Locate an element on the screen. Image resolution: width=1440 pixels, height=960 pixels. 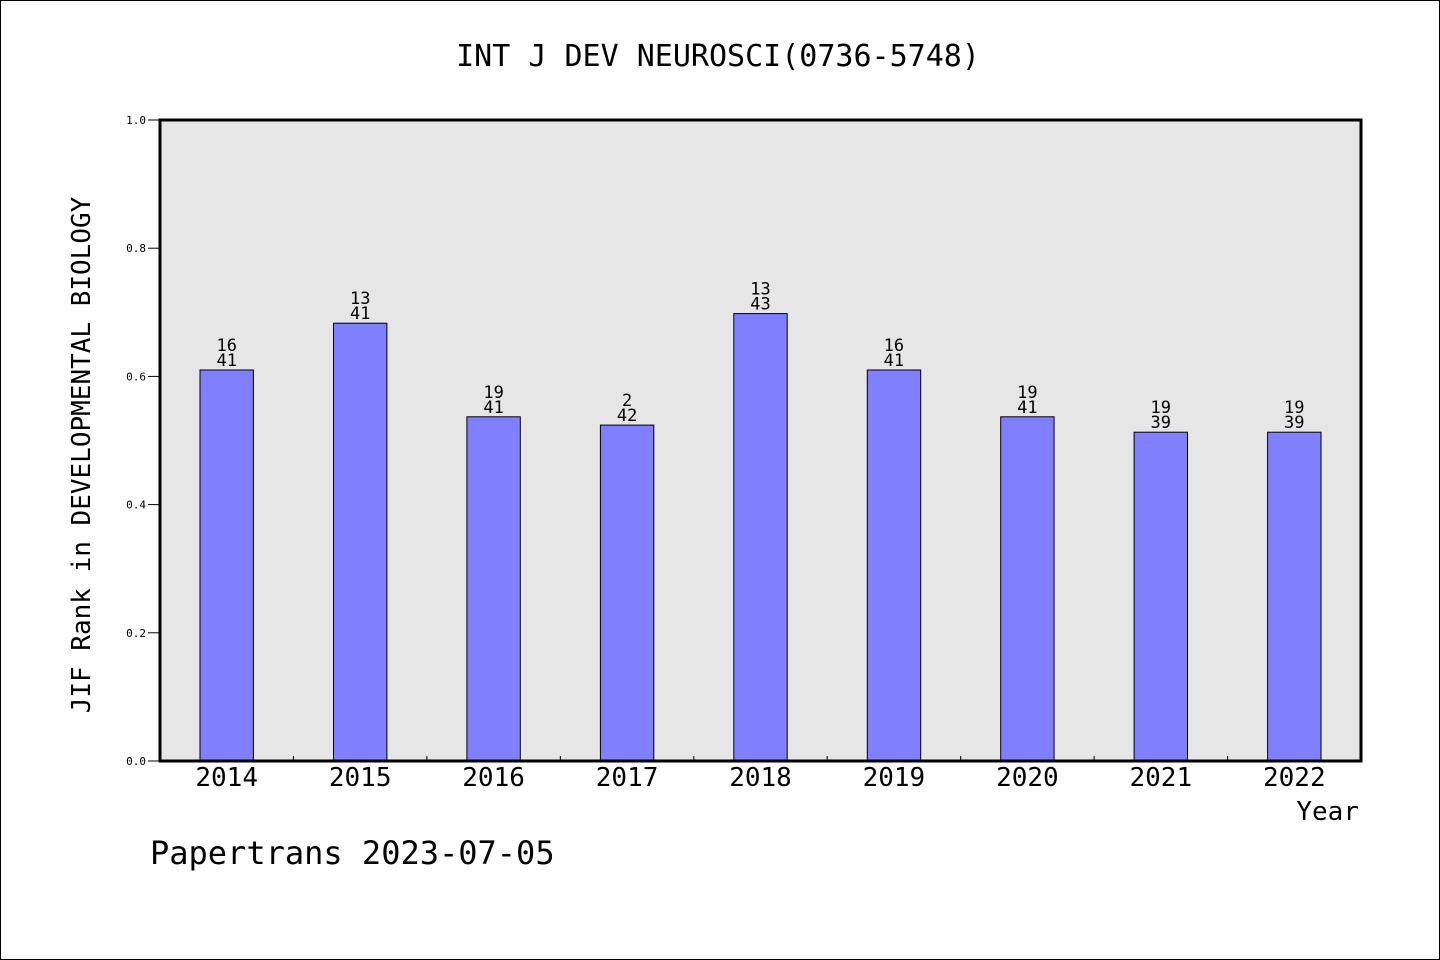
bar-label-total-2020: 41 is located at coordinates (1027, 408).